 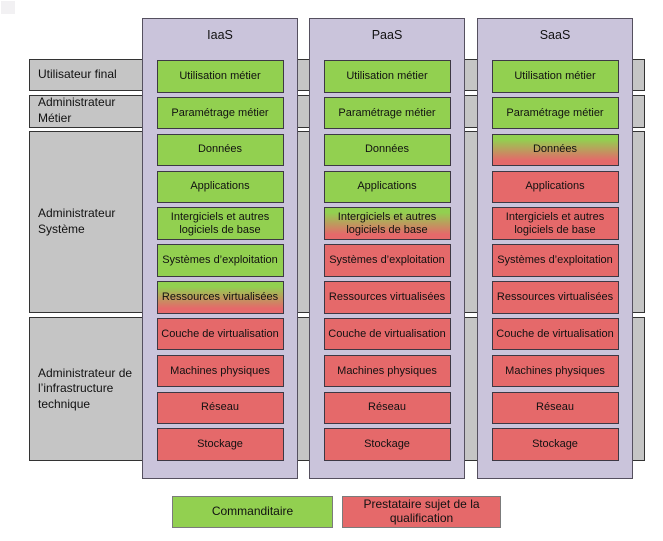 What do you see at coordinates (77, 73) in the screenshot?
I see `role-band-label: Utilisateur final` at bounding box center [77, 73].